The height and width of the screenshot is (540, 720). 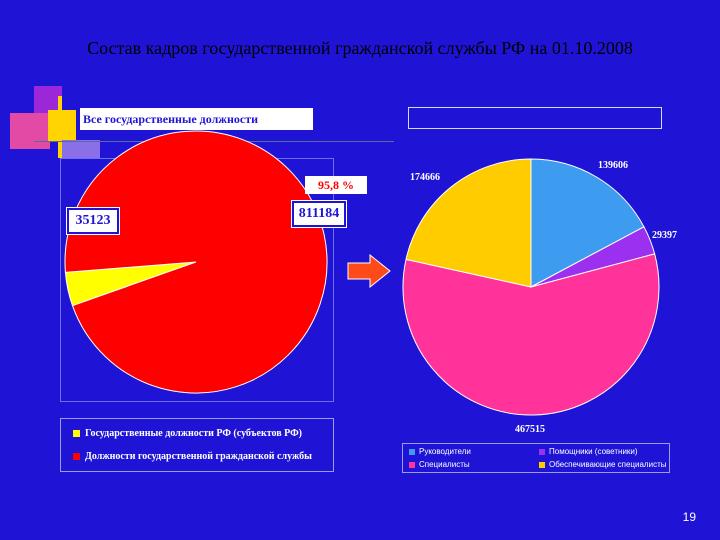 What do you see at coordinates (531, 334) in the screenshot?
I see `pie-slice-specialisty` at bounding box center [531, 334].